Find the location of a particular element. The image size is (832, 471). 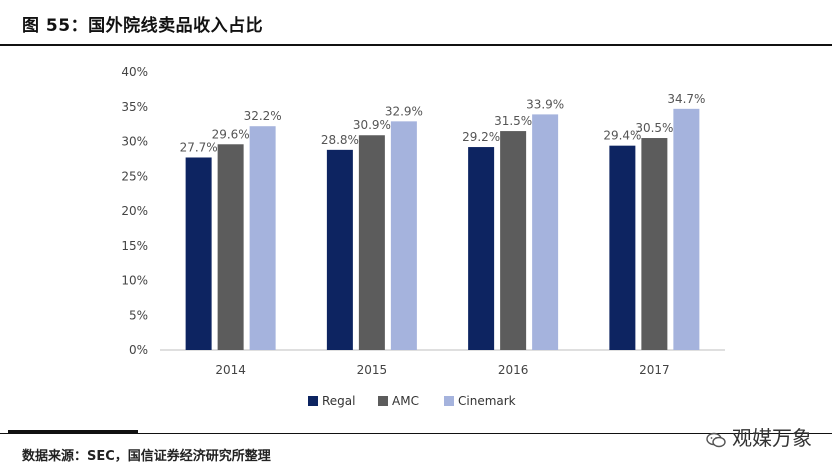

bar-amc-2016 is located at coordinates (513, 240).